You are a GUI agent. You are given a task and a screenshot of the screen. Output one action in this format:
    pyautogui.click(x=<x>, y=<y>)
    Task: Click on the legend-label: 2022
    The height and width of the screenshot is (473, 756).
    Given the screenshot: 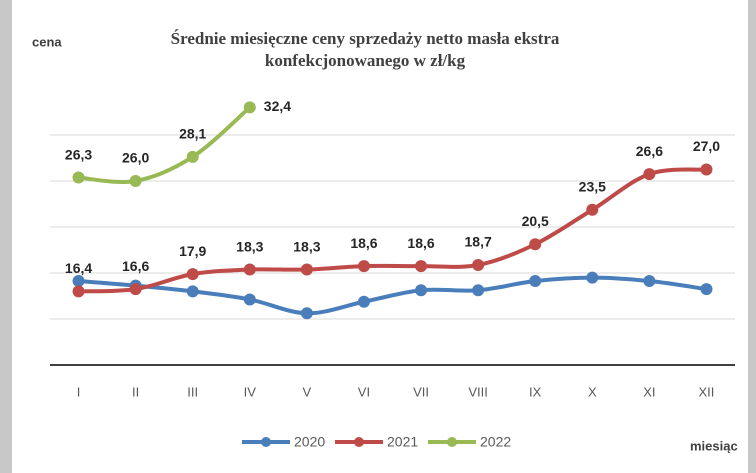 What is the action you would take?
    pyautogui.click(x=495, y=442)
    